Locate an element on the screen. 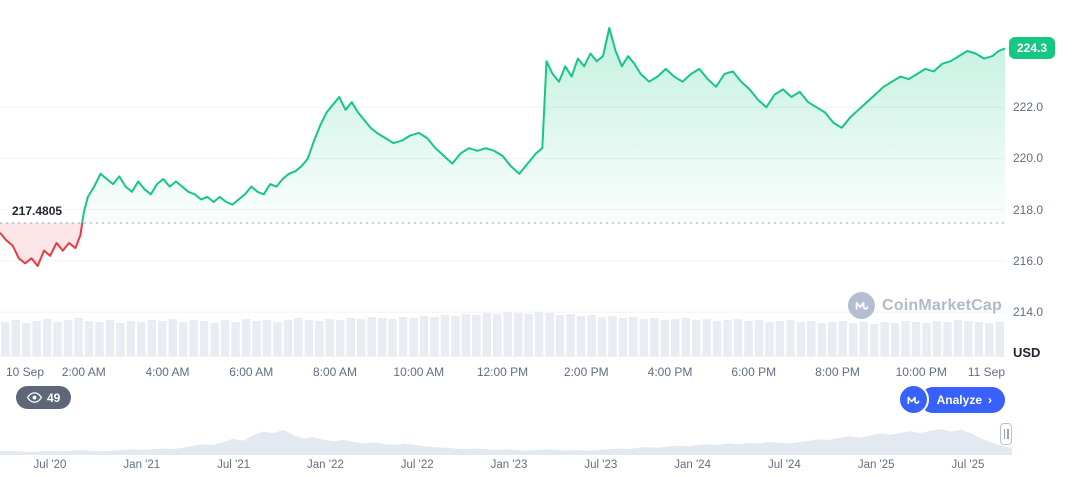 This screenshot has width=1072, height=477. y-axis-label: 222.0 is located at coordinates (1028, 107).